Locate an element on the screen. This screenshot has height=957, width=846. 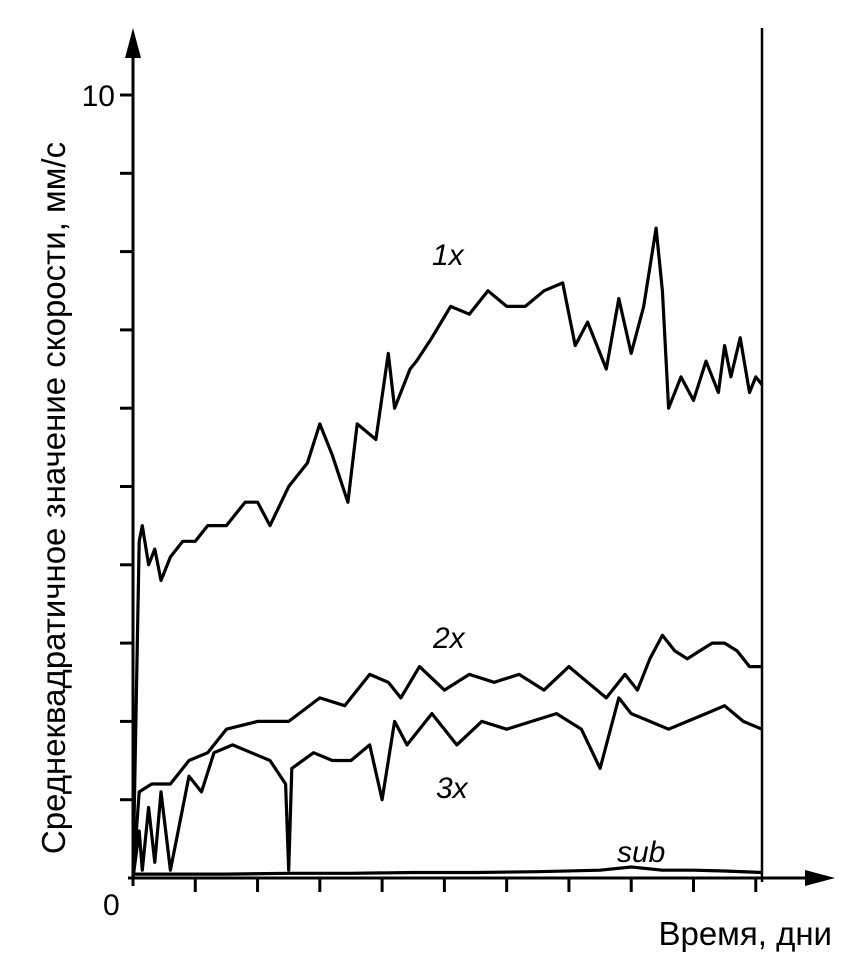
series-line-sub is located at coordinates (448, 870).